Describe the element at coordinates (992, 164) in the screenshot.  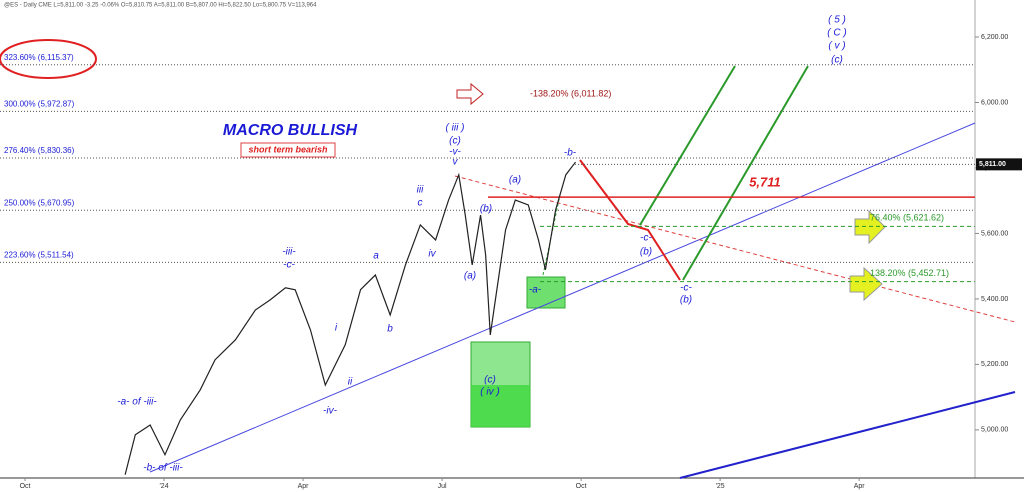
I see `last-price-label: 5,811.00` at that location.